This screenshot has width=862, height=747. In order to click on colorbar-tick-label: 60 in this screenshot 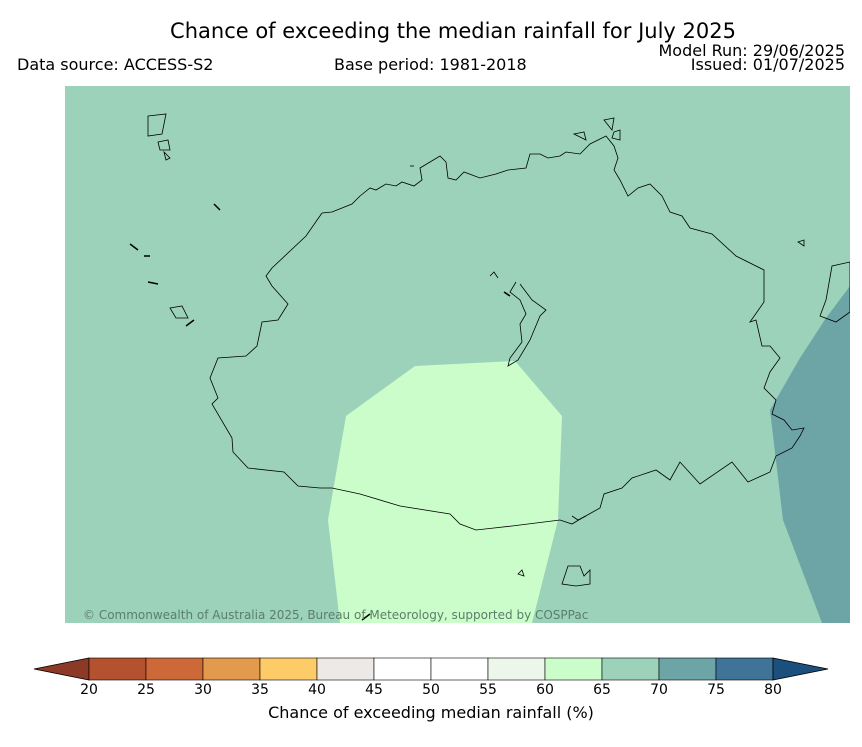, I will do `click(545, 690)`.